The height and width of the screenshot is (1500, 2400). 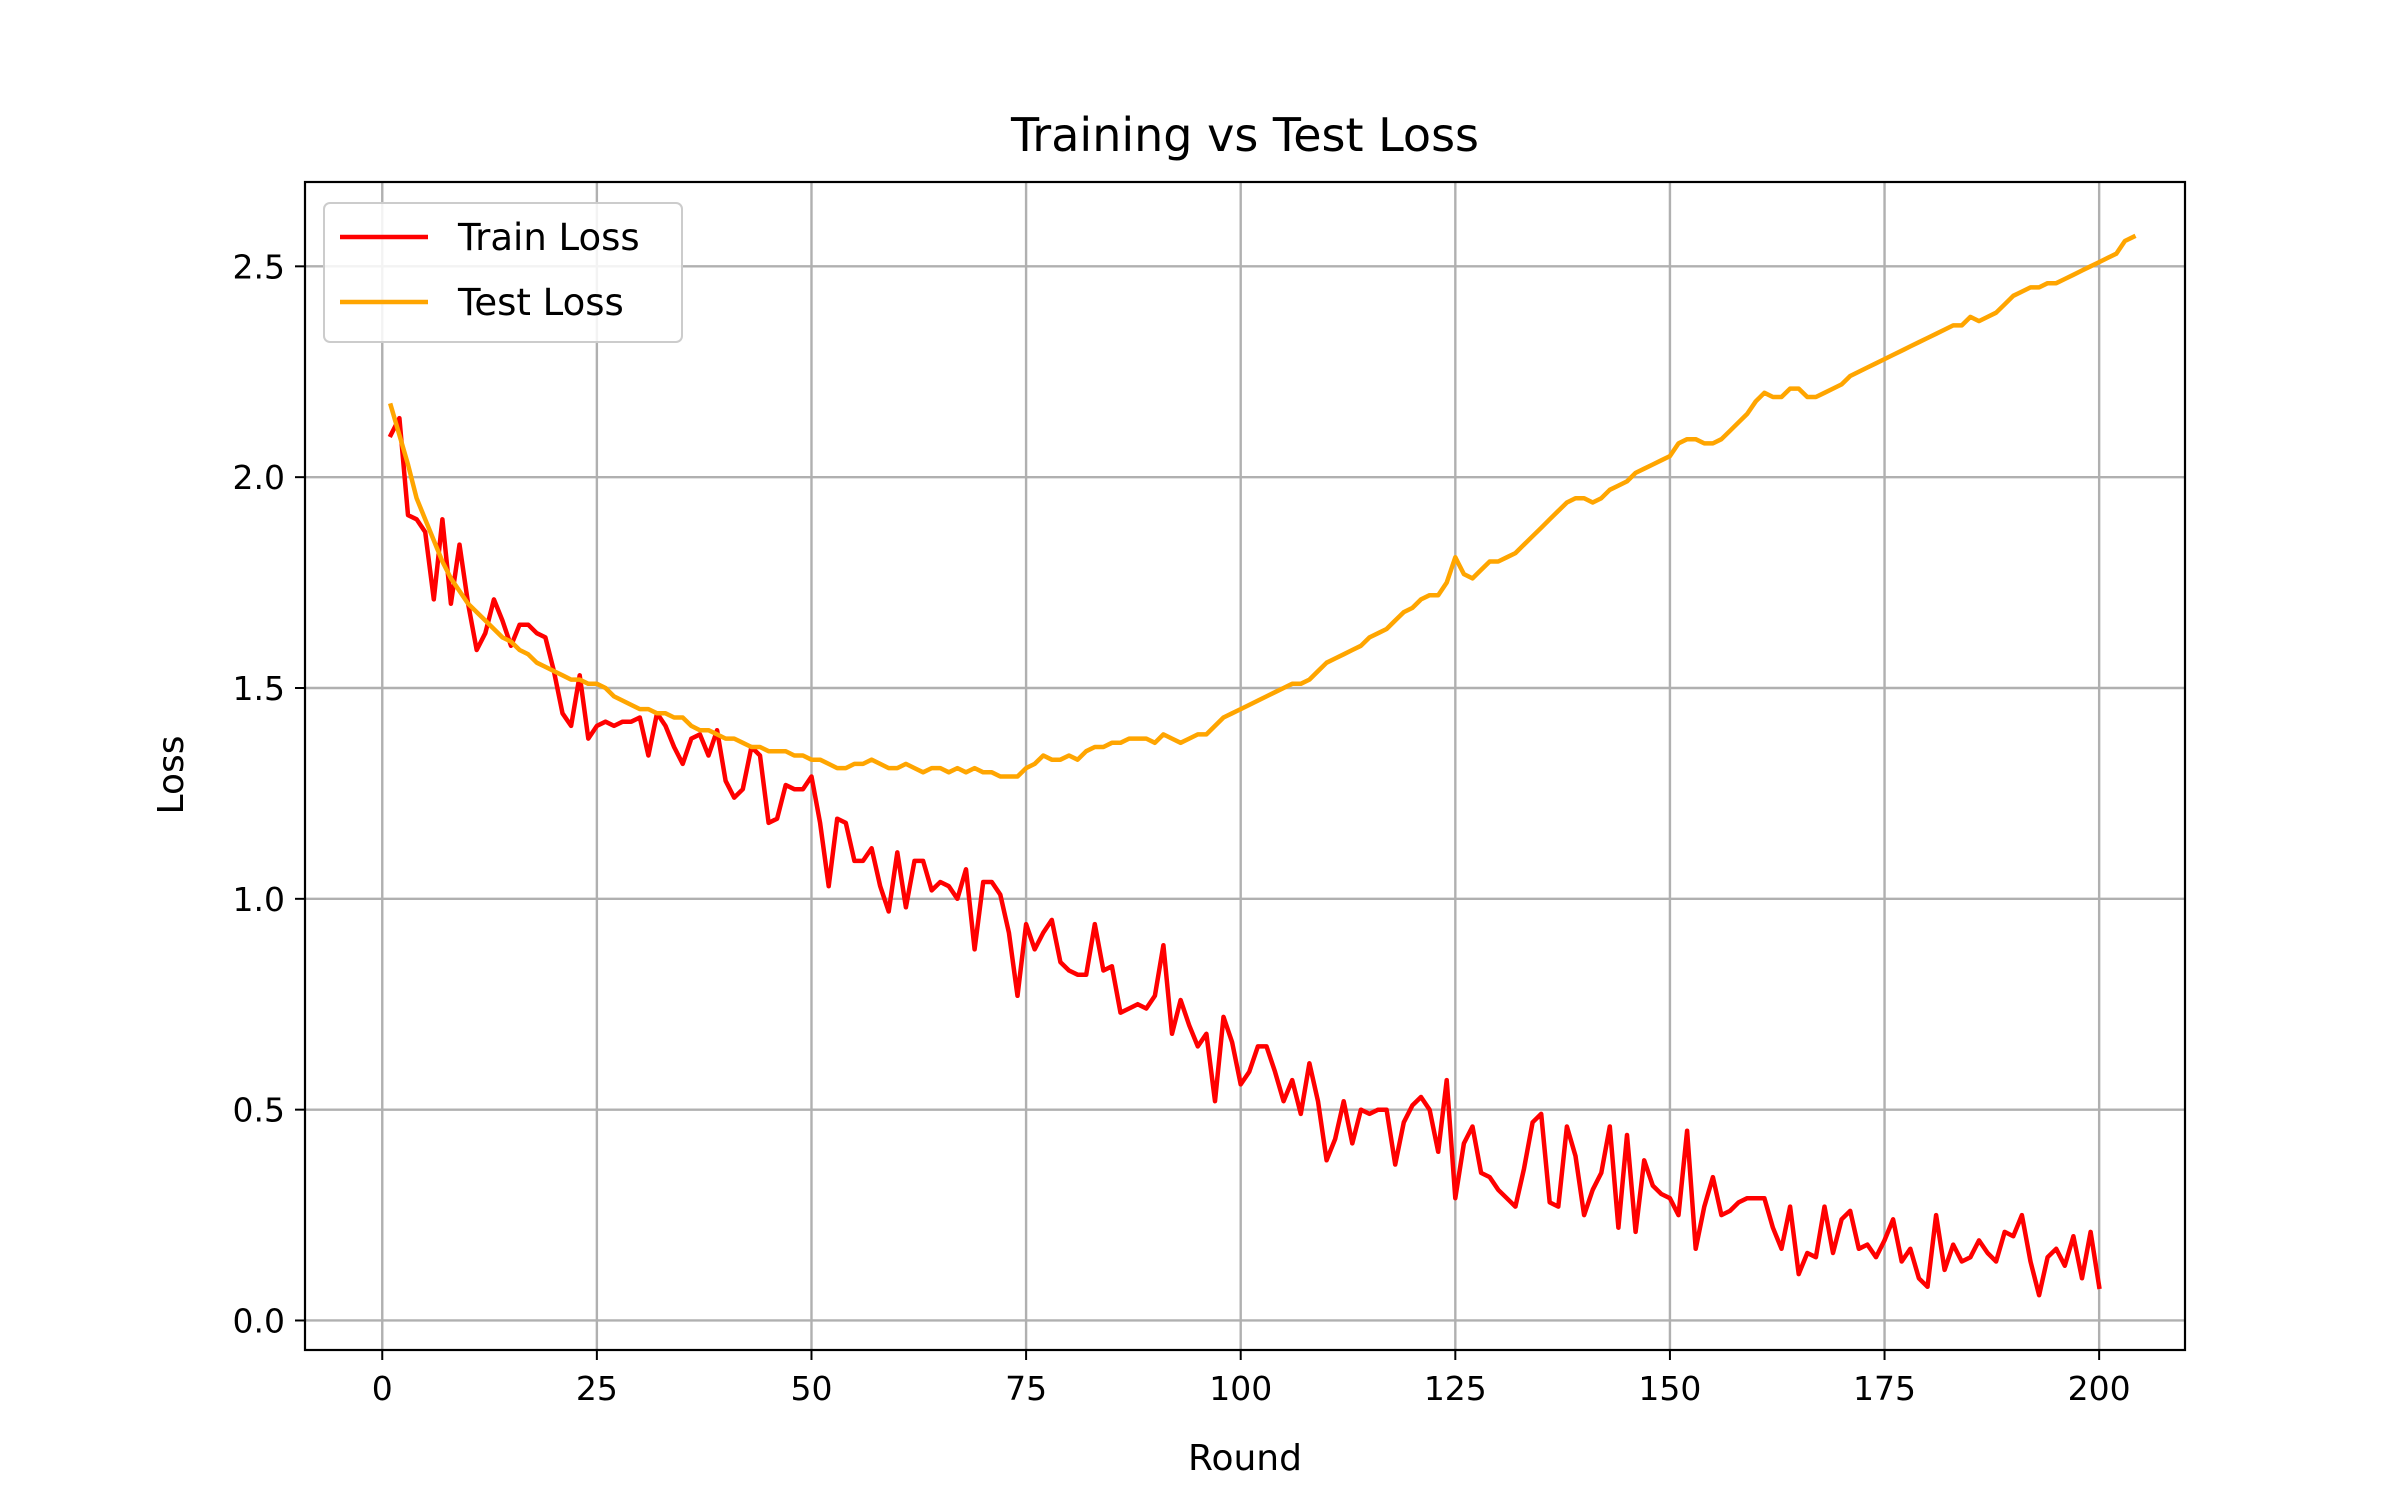 What do you see at coordinates (1245, 1458) in the screenshot?
I see `x-axis-label: Round` at bounding box center [1245, 1458].